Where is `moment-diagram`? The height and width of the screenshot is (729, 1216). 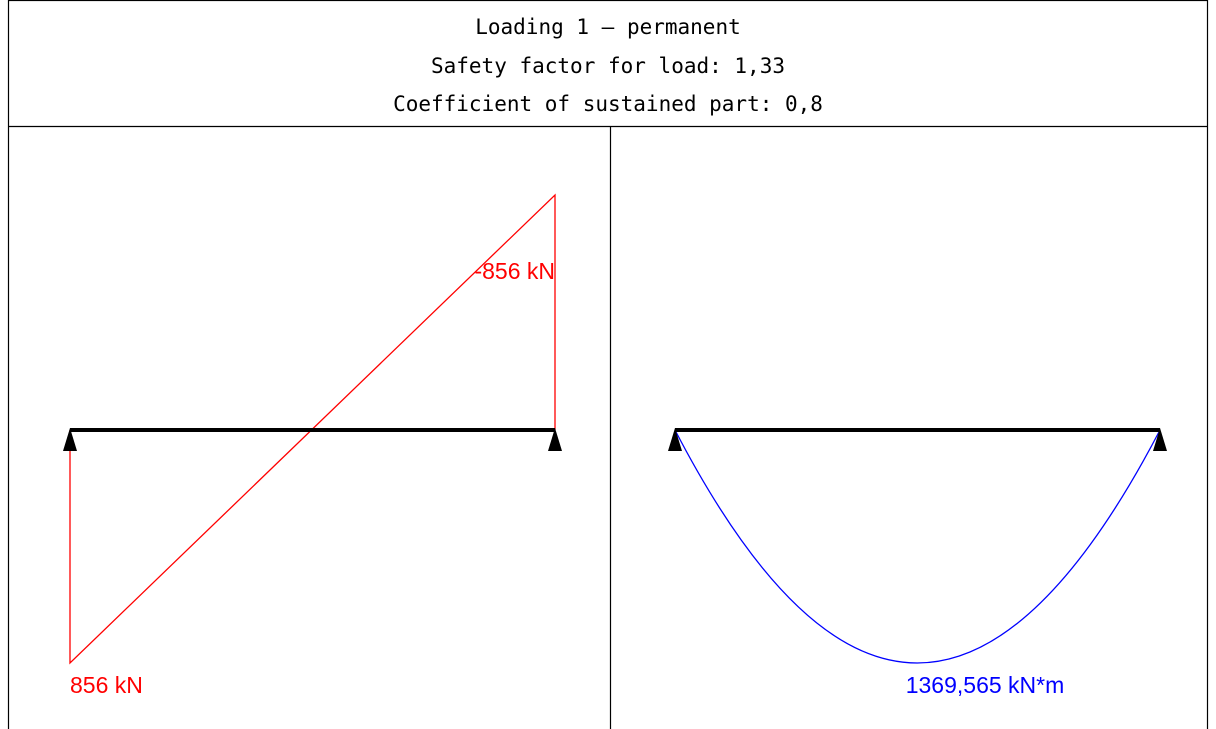
moment-diagram is located at coordinates (917, 546).